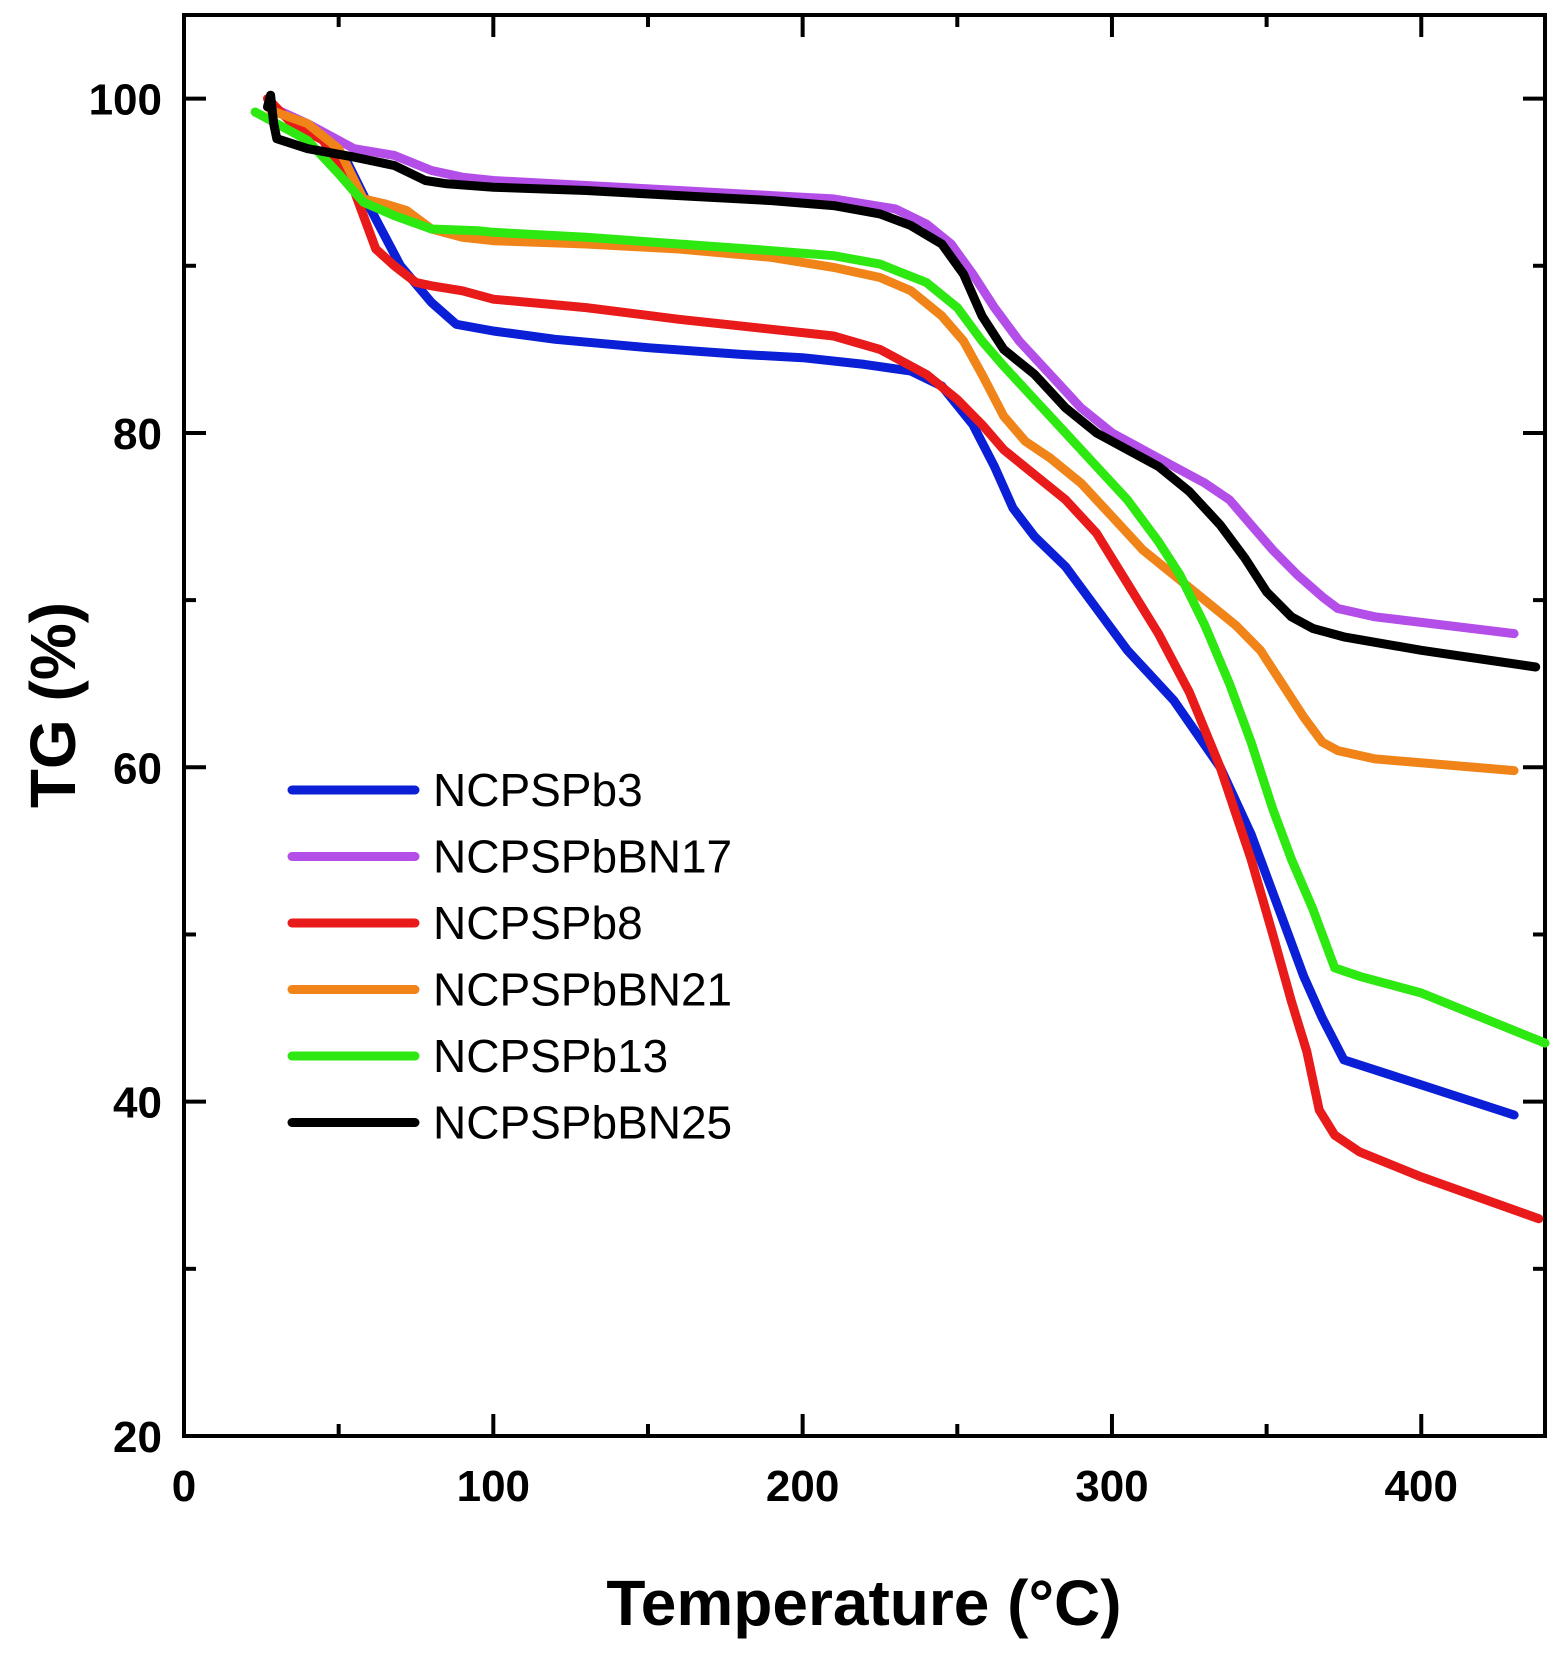 The image size is (1559, 1653). I want to click on legend-label: NCPSPb13, so click(550, 1056).